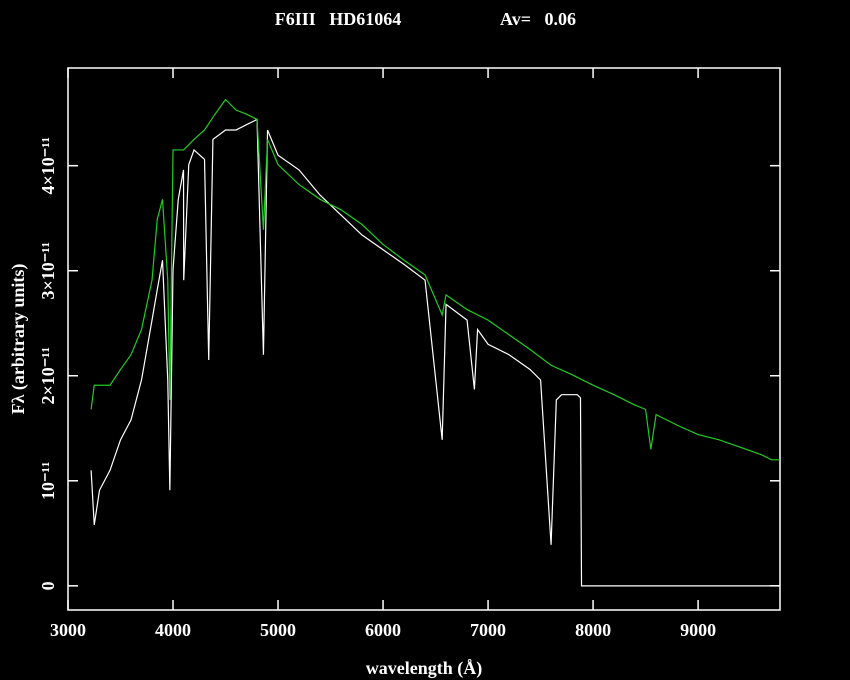 Image resolution: width=850 pixels, height=680 pixels. What do you see at coordinates (48, 585) in the screenshot?
I see `y-tick-label: 0` at bounding box center [48, 585].